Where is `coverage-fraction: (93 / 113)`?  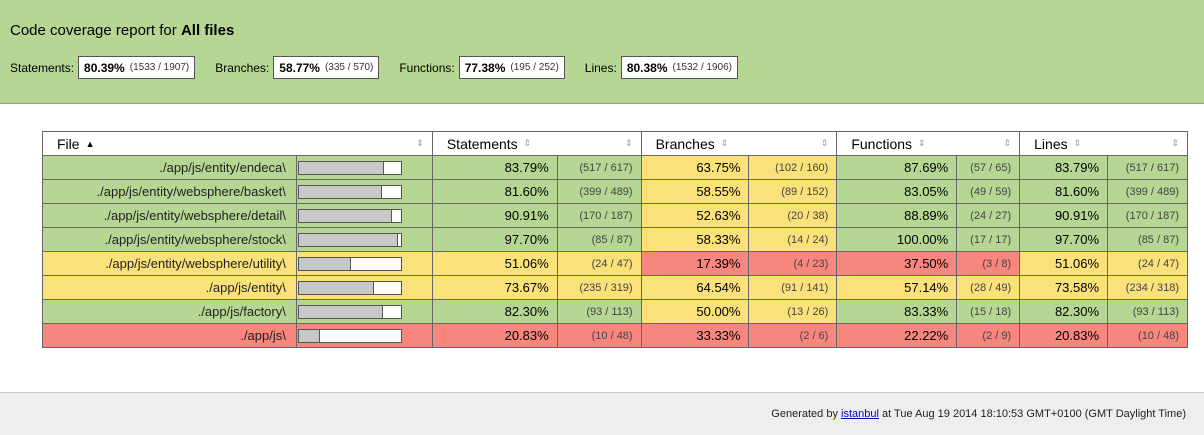
coverage-fraction: (93 / 113) is located at coordinates (599, 311).